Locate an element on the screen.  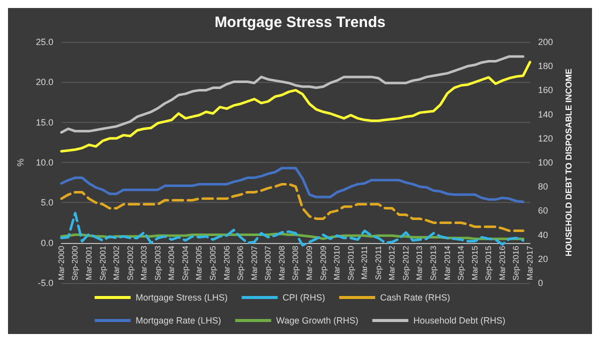
x-tick-label: Sep-2006 is located at coordinates (241, 263).